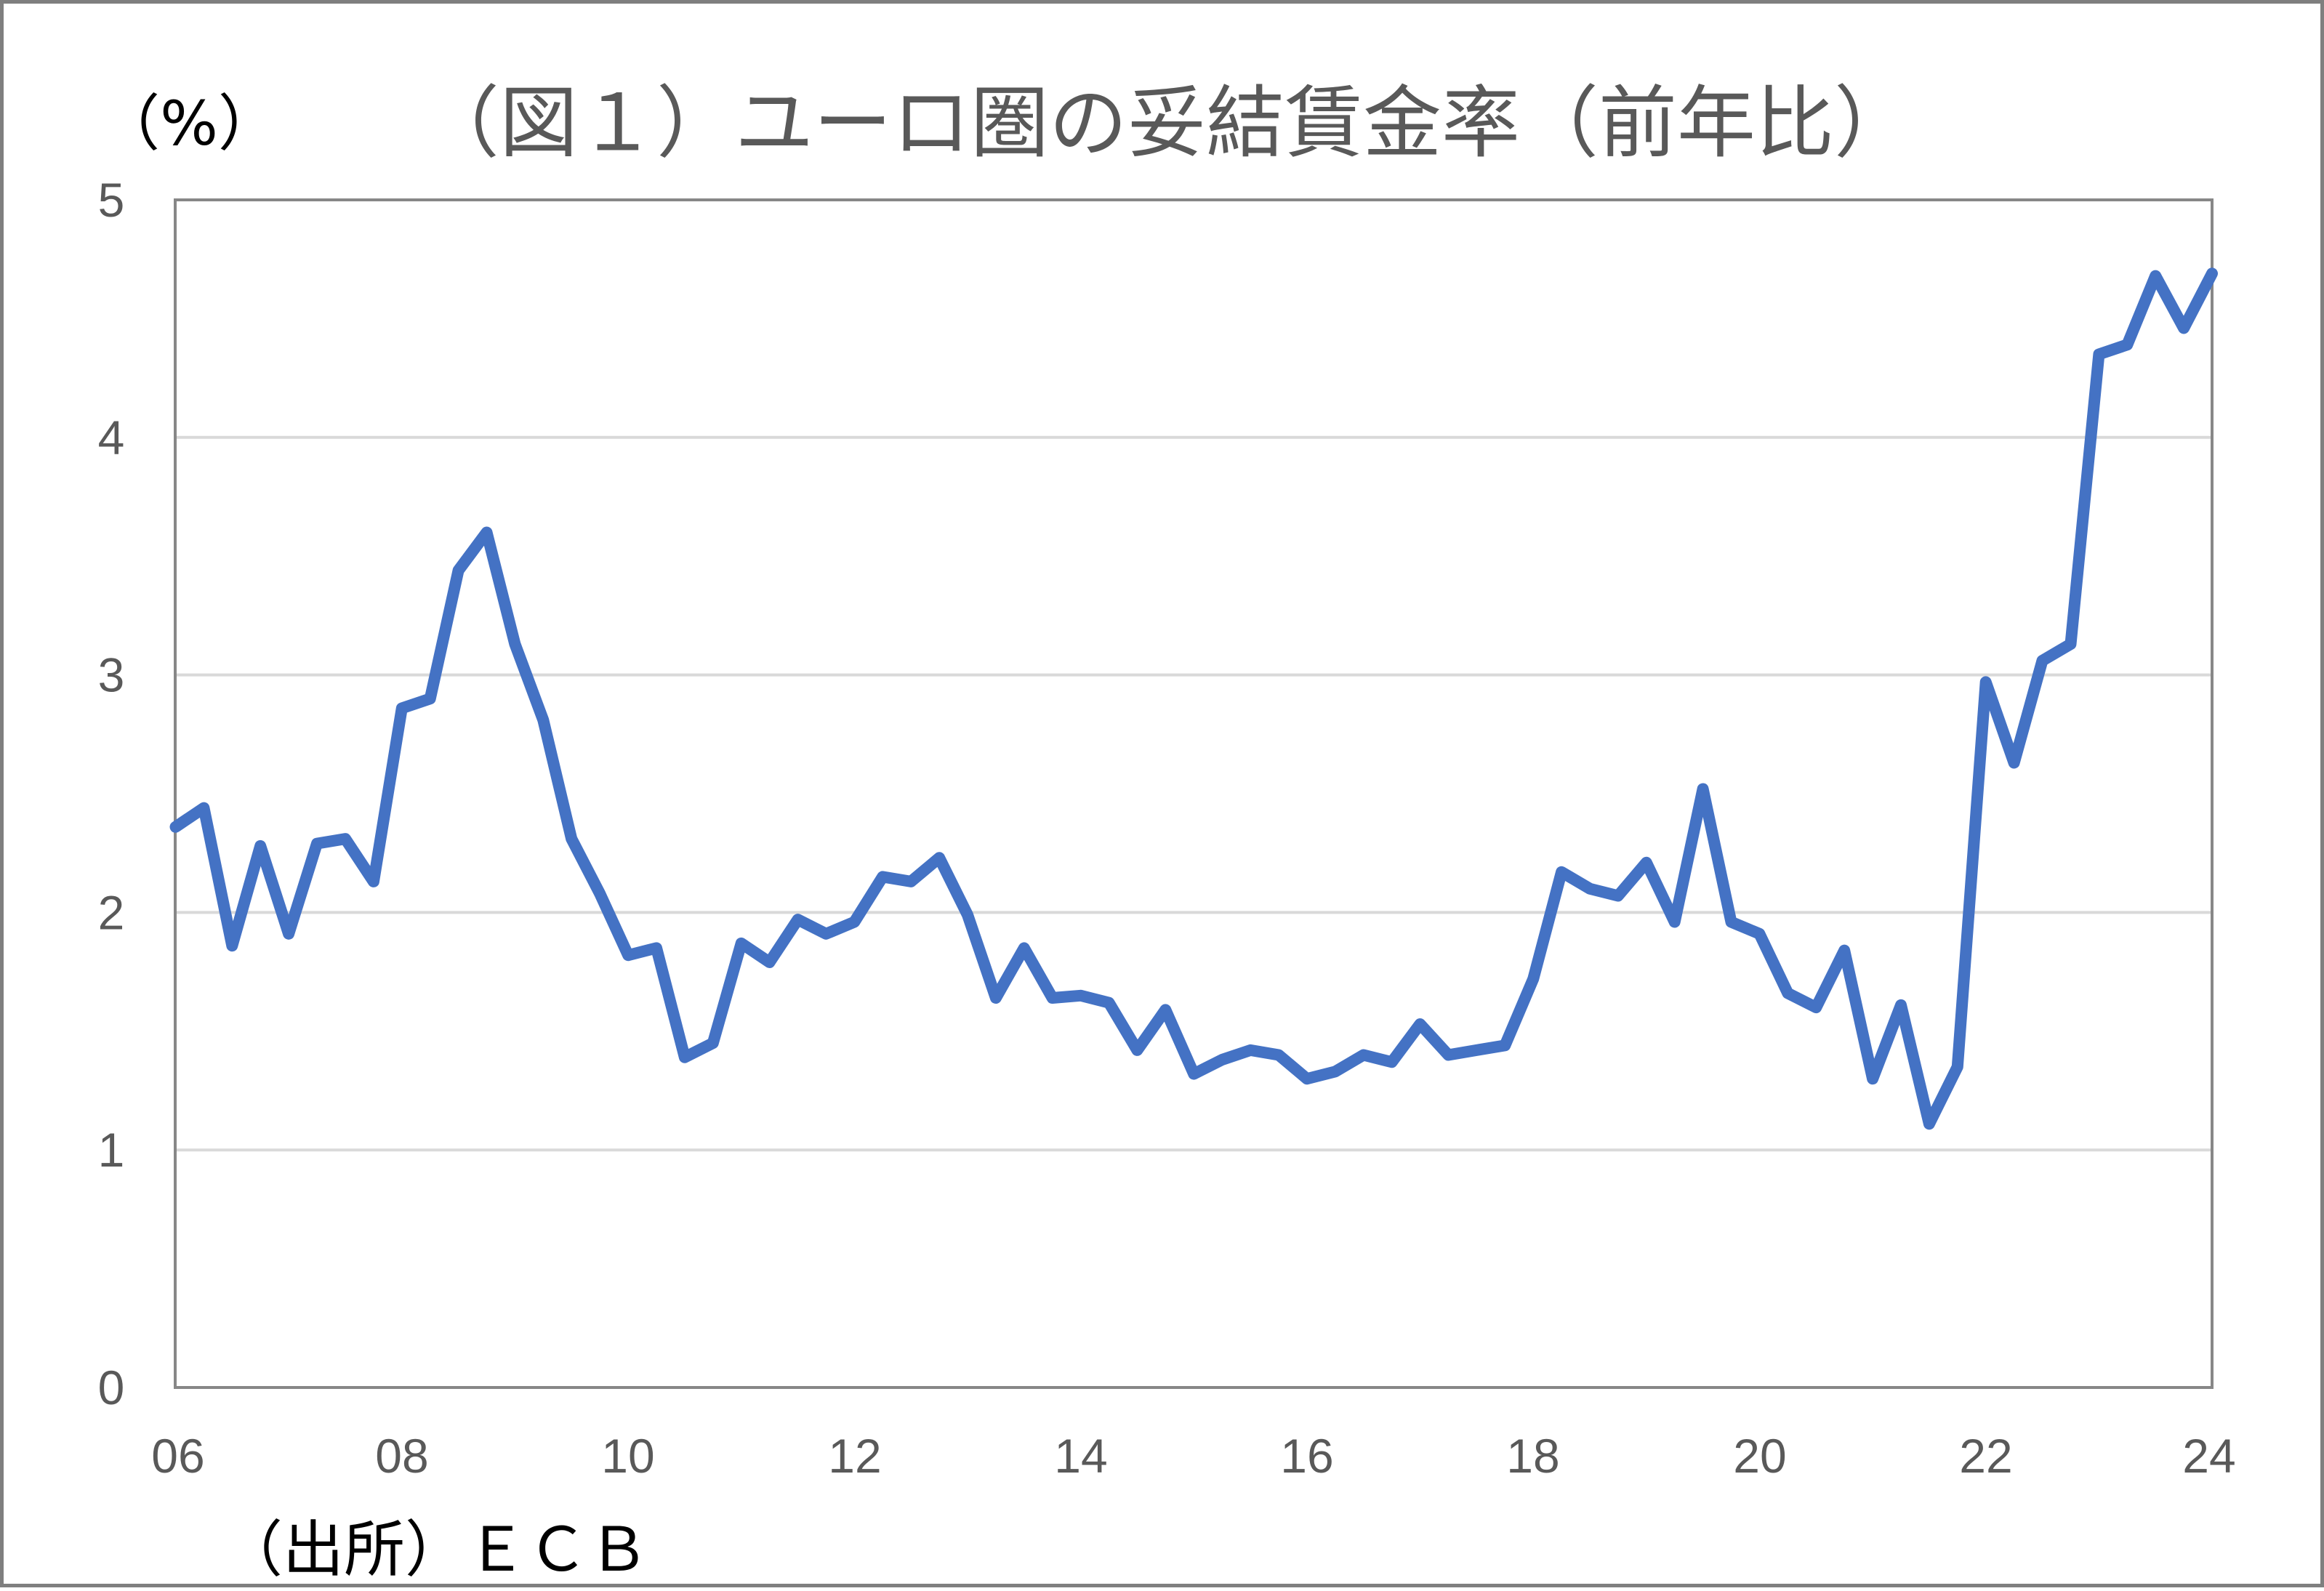 This screenshot has height=1591, width=2324. I want to click on x-tick-label: 06, so click(177, 1456).